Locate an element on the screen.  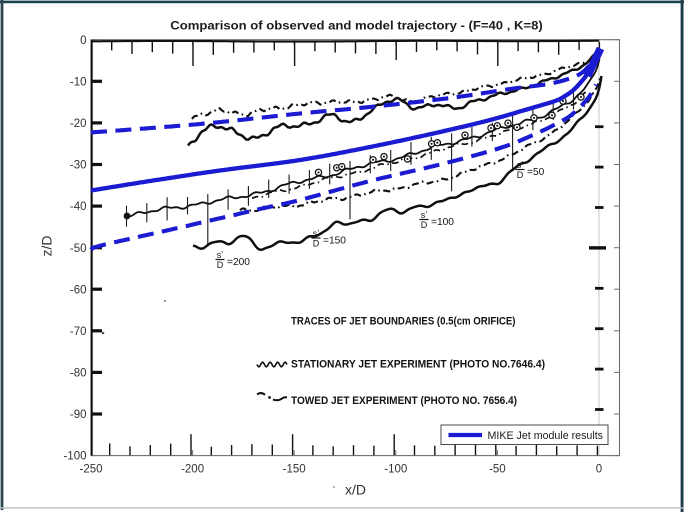
svg-text: -40 is located at coordinates (78, 207).